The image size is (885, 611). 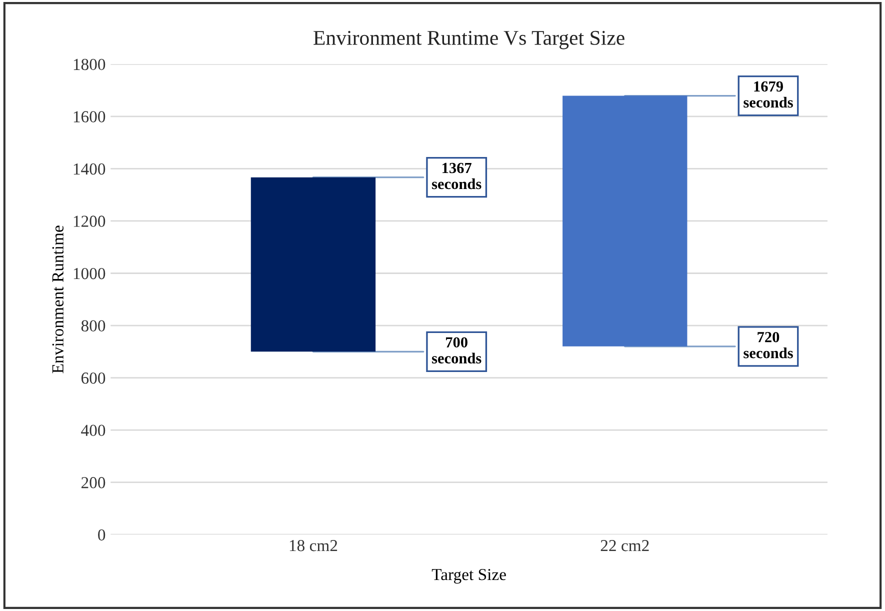 I want to click on annotation: 700 seconds, so click(x=457, y=350).